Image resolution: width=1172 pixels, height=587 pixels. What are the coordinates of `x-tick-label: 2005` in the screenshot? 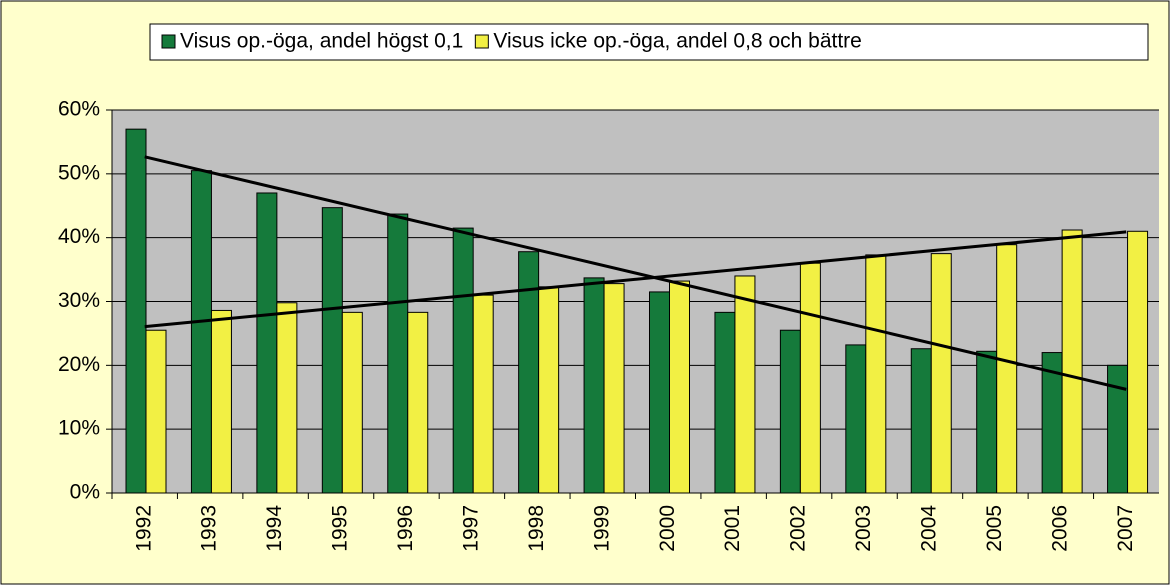 It's located at (994, 528).